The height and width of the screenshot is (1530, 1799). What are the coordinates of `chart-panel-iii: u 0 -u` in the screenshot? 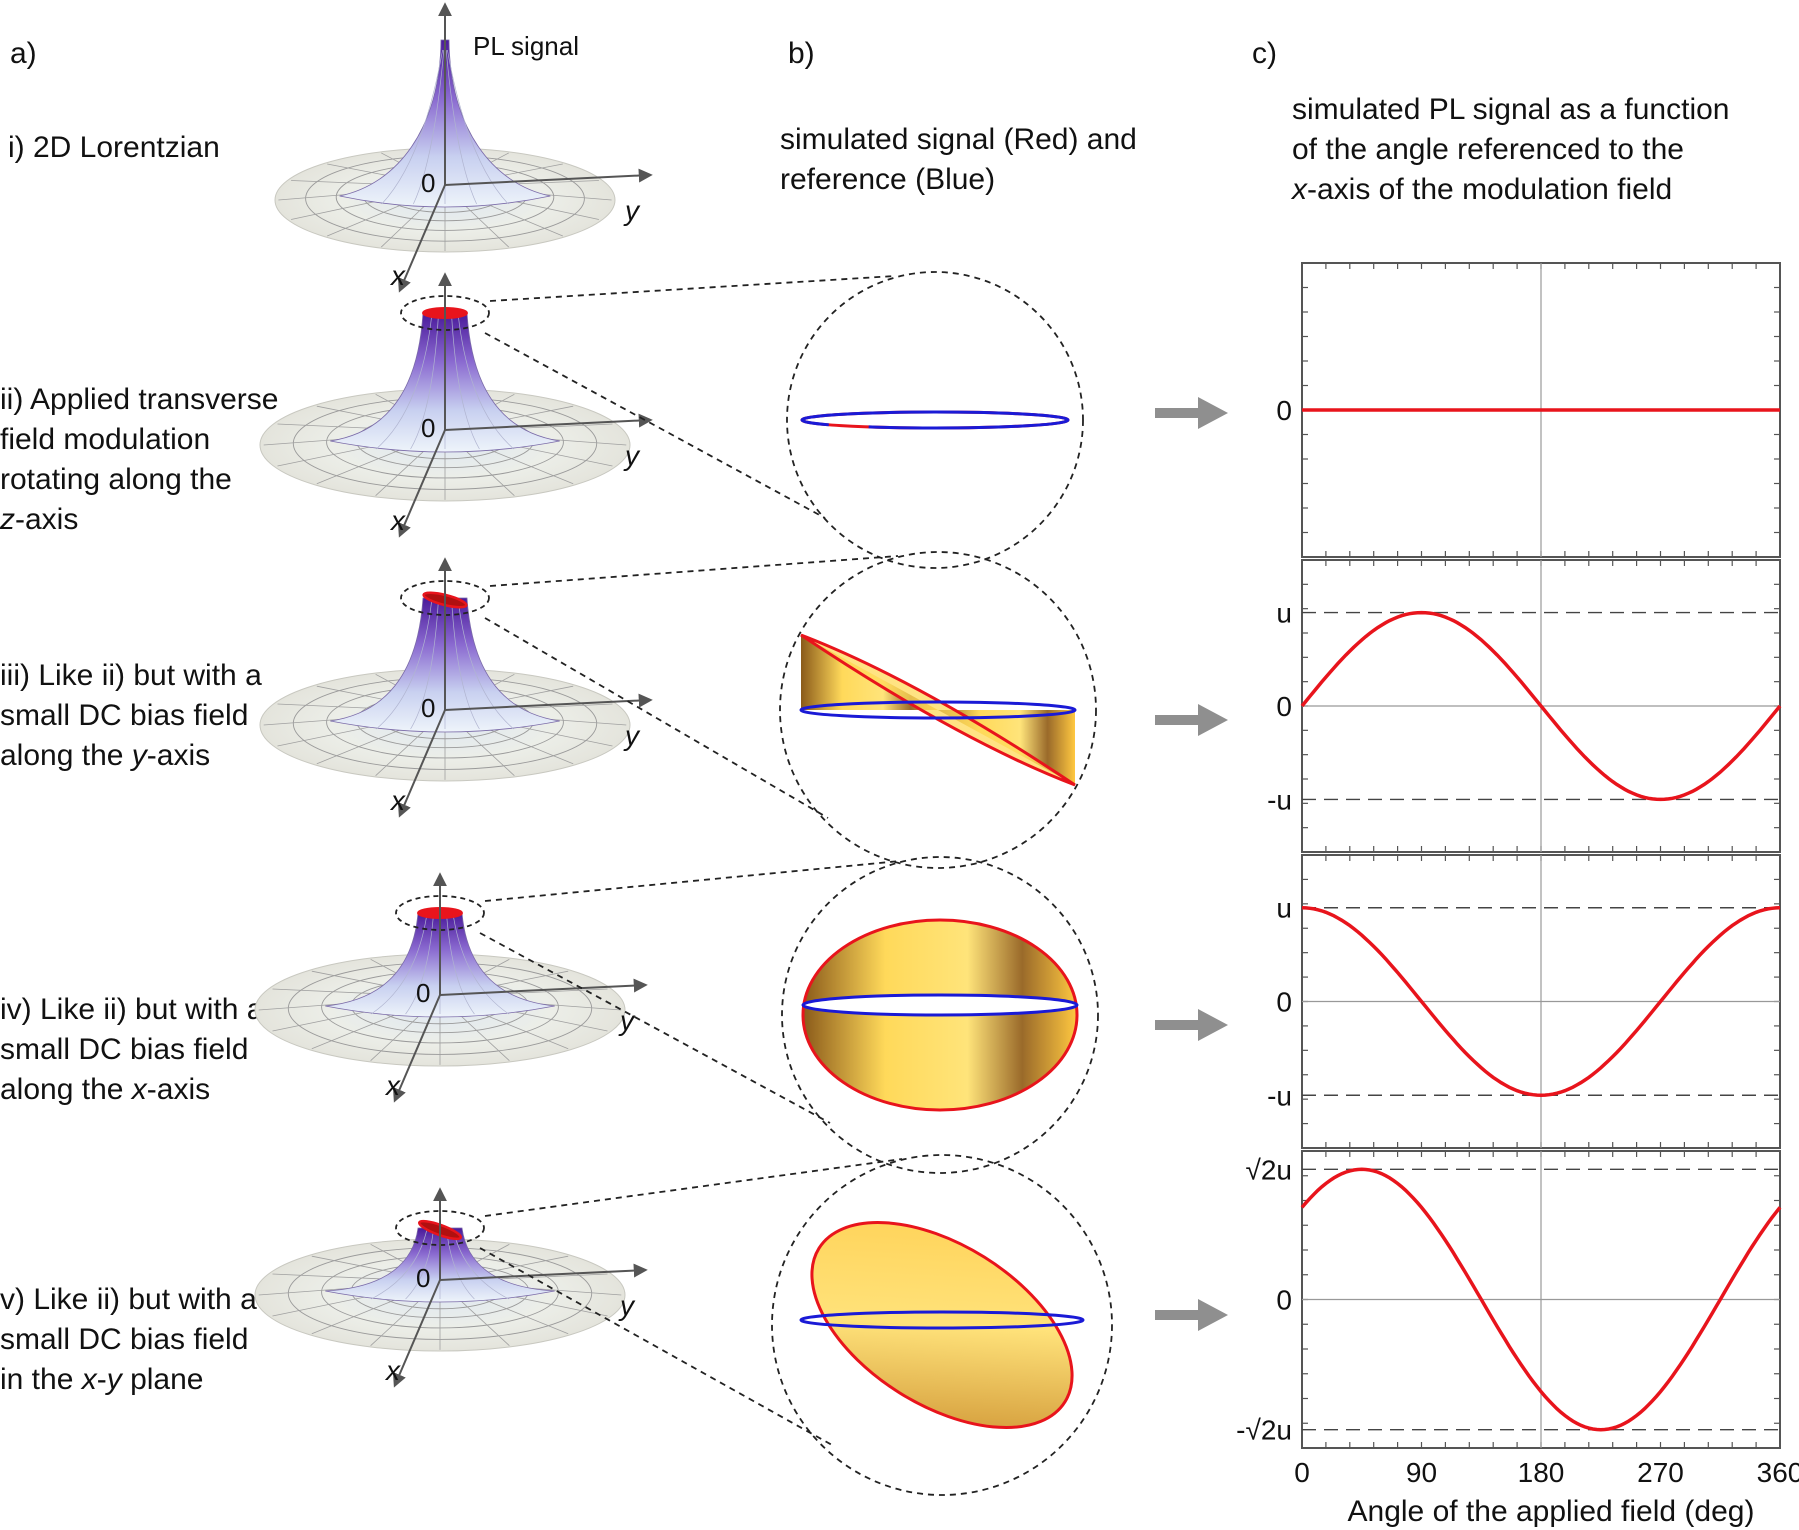 It's located at (1524, 706).